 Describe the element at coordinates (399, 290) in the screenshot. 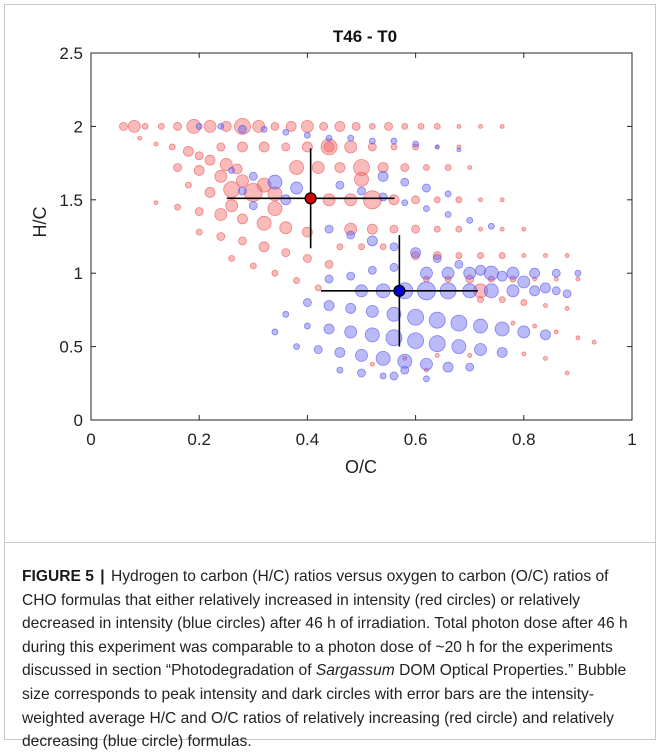

I see `mean_decreased-marker` at that location.